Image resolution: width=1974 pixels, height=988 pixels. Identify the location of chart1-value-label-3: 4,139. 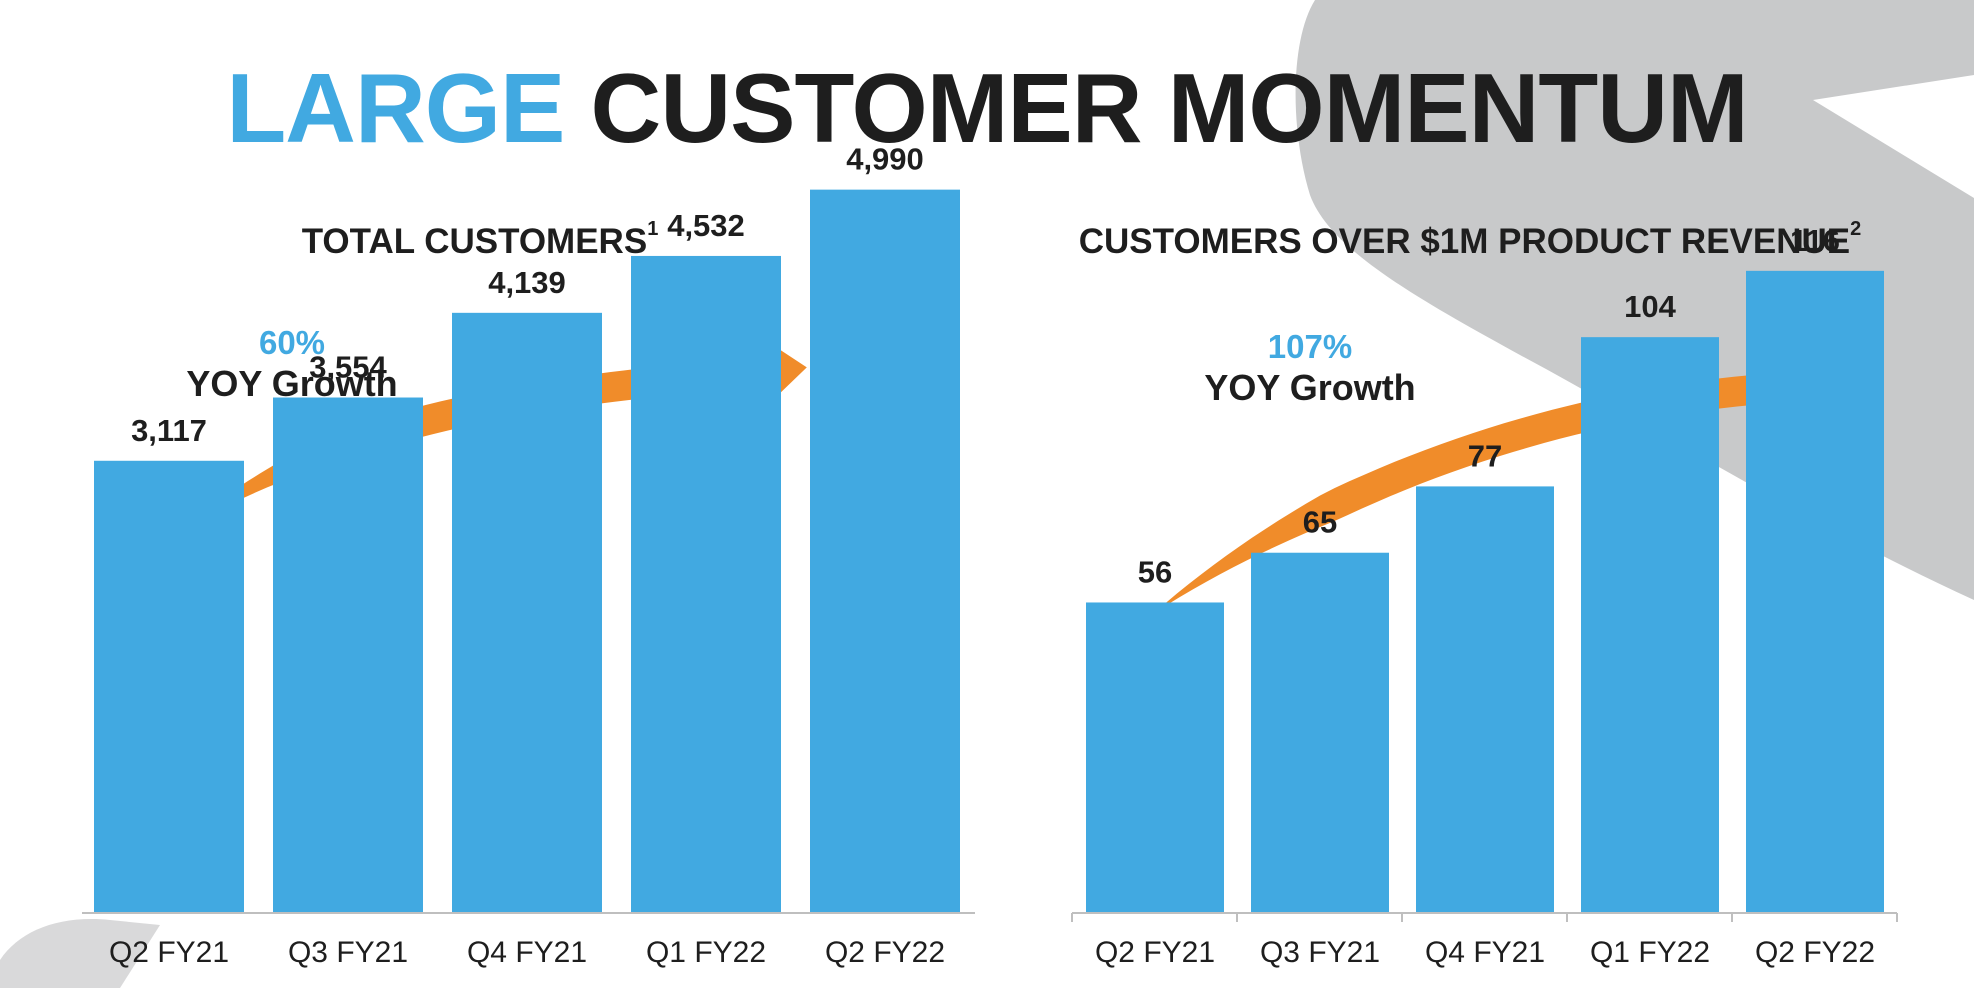
(527, 282).